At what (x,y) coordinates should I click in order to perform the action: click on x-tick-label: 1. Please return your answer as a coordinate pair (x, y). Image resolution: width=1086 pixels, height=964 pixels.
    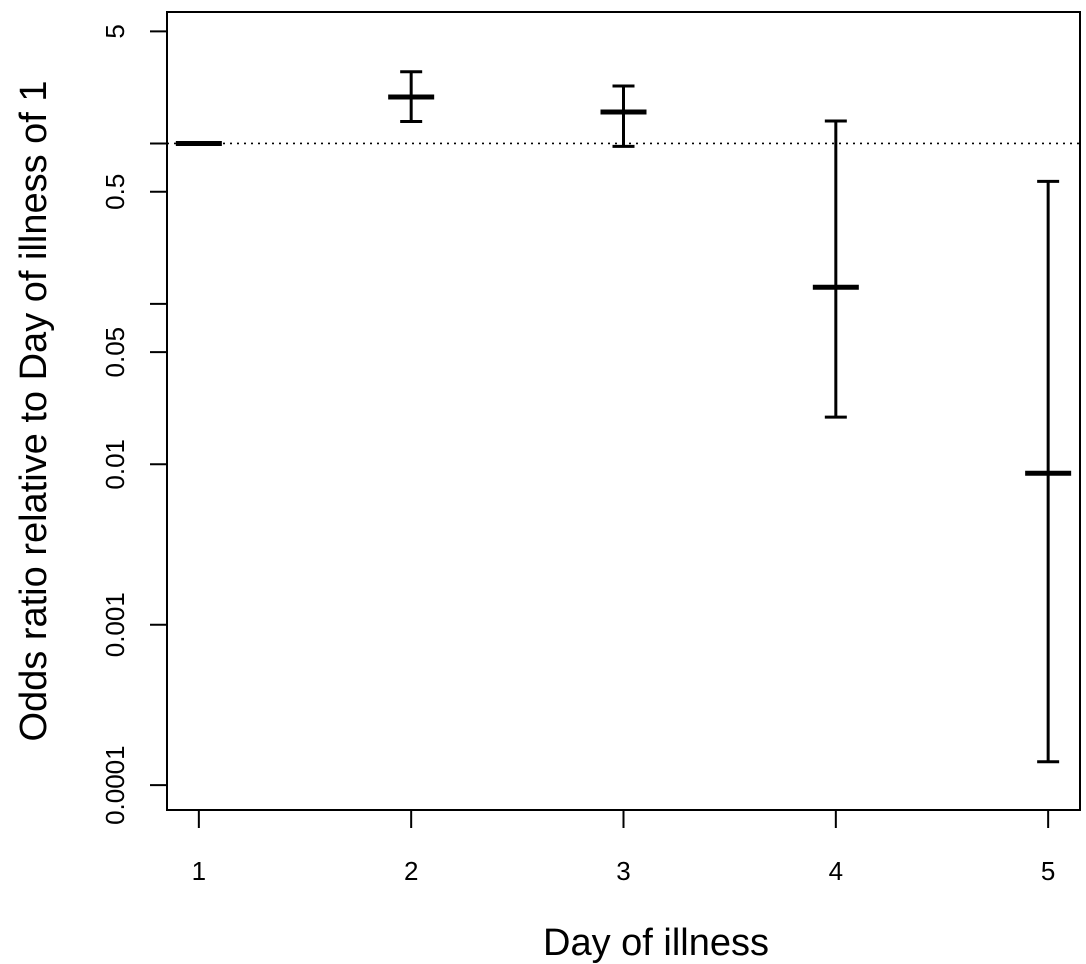
    Looking at the image, I should click on (199, 871).